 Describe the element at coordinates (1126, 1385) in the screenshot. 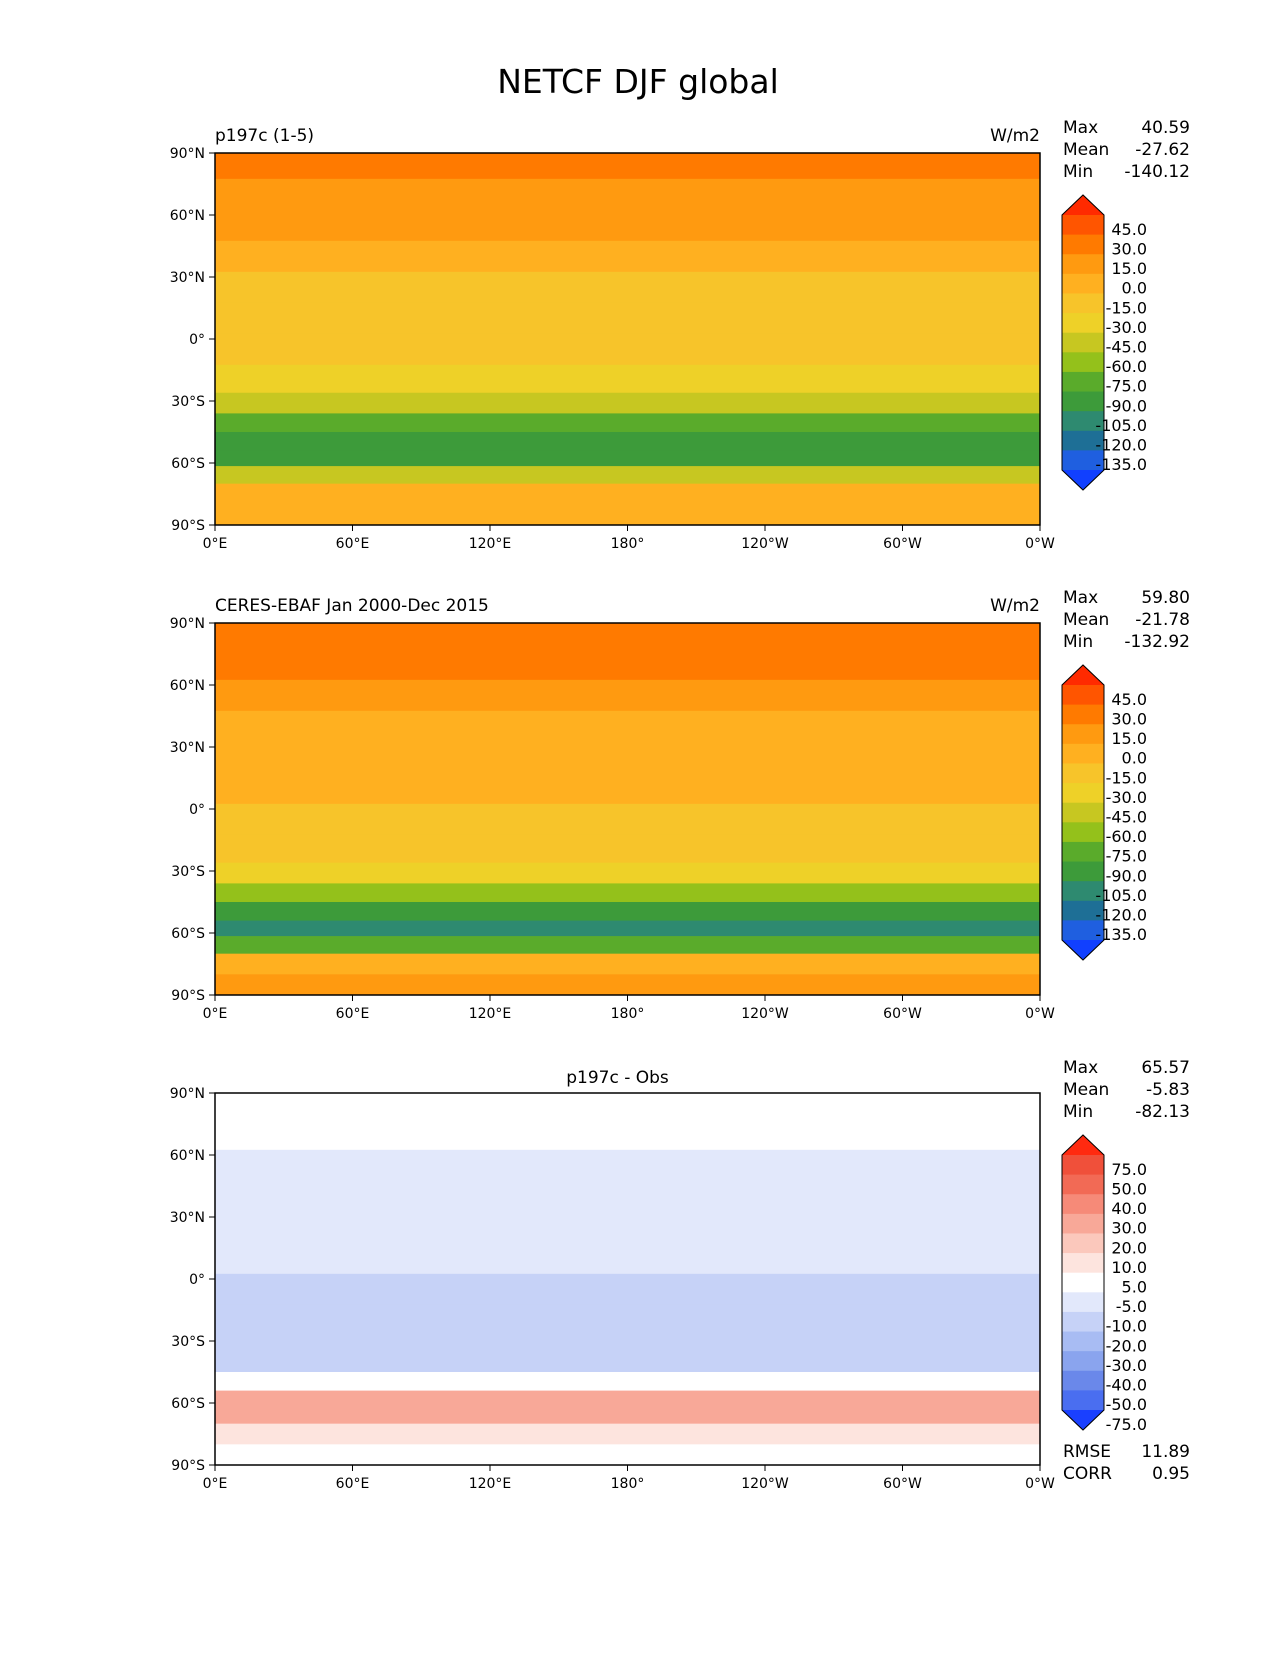

I see `colorbar-label: -40.0` at that location.